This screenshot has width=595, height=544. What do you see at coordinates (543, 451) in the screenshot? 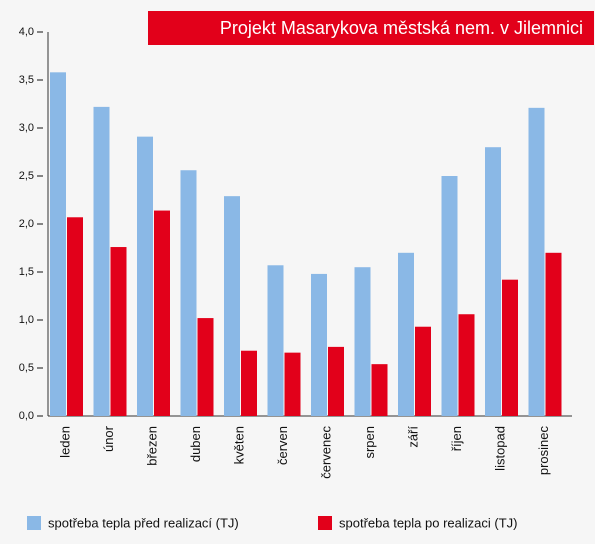
I see `x-tick-label: prosinec` at bounding box center [543, 451].